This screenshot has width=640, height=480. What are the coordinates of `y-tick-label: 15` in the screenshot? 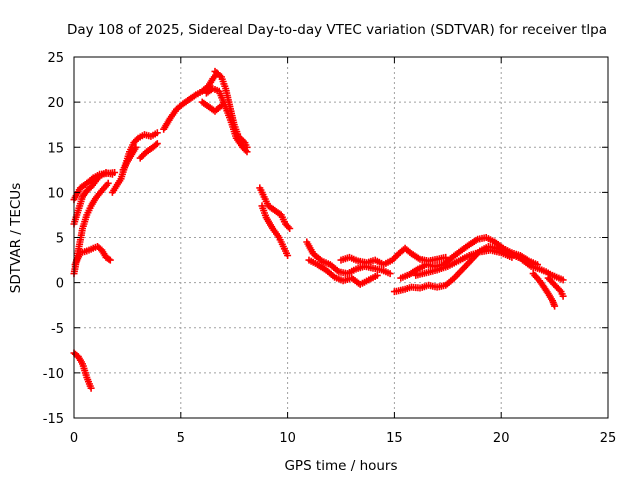 It's located at (55, 148).